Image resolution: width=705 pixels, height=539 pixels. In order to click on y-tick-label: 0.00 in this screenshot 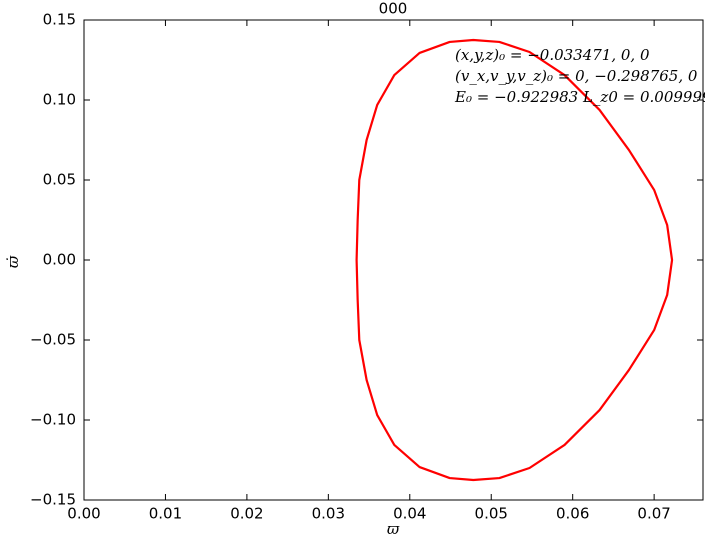, I will do `click(59, 260)`.